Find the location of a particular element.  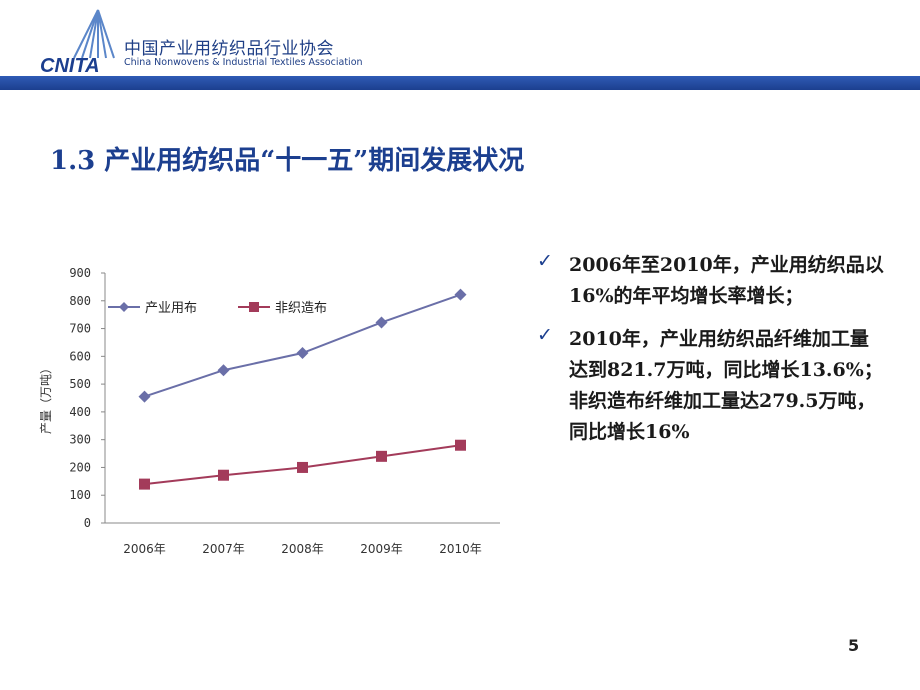

y-tick-label: 800 is located at coordinates (80, 301).